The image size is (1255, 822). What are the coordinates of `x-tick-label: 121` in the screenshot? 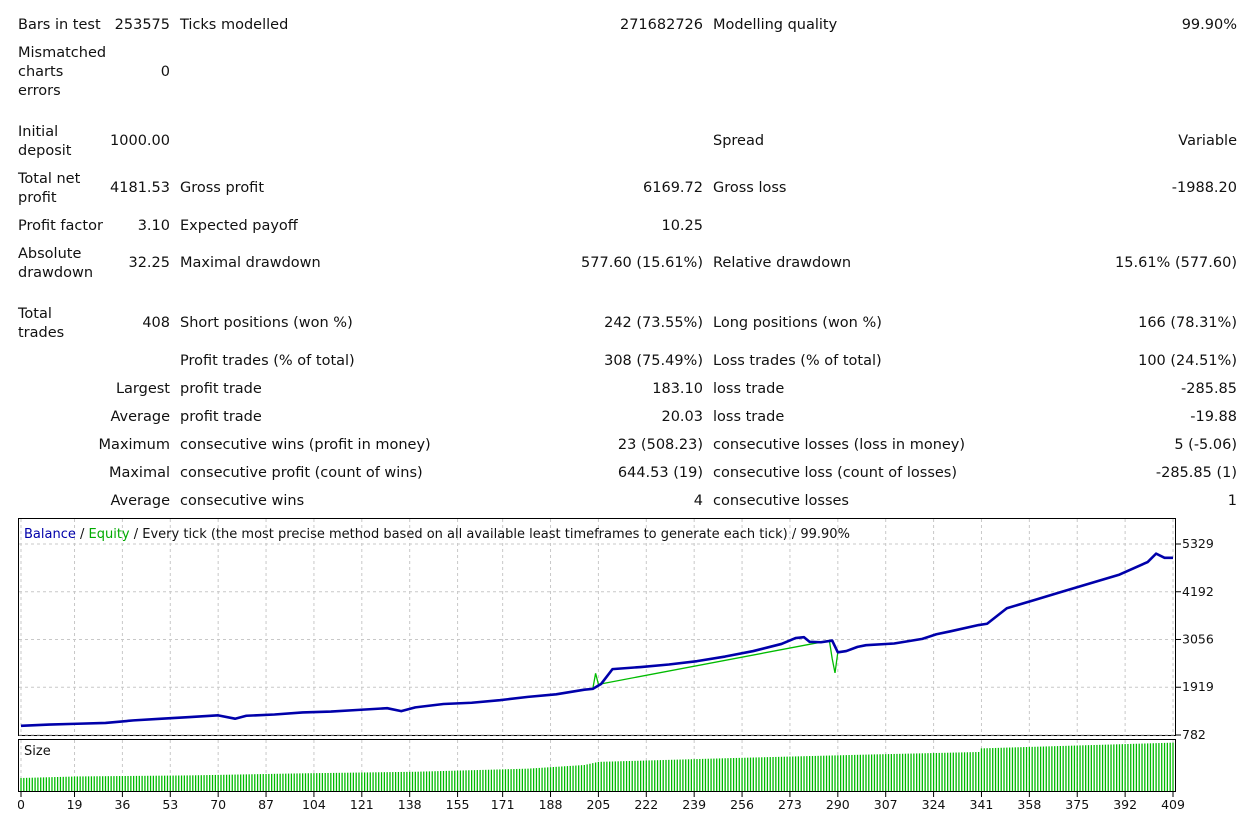 It's located at (362, 804).